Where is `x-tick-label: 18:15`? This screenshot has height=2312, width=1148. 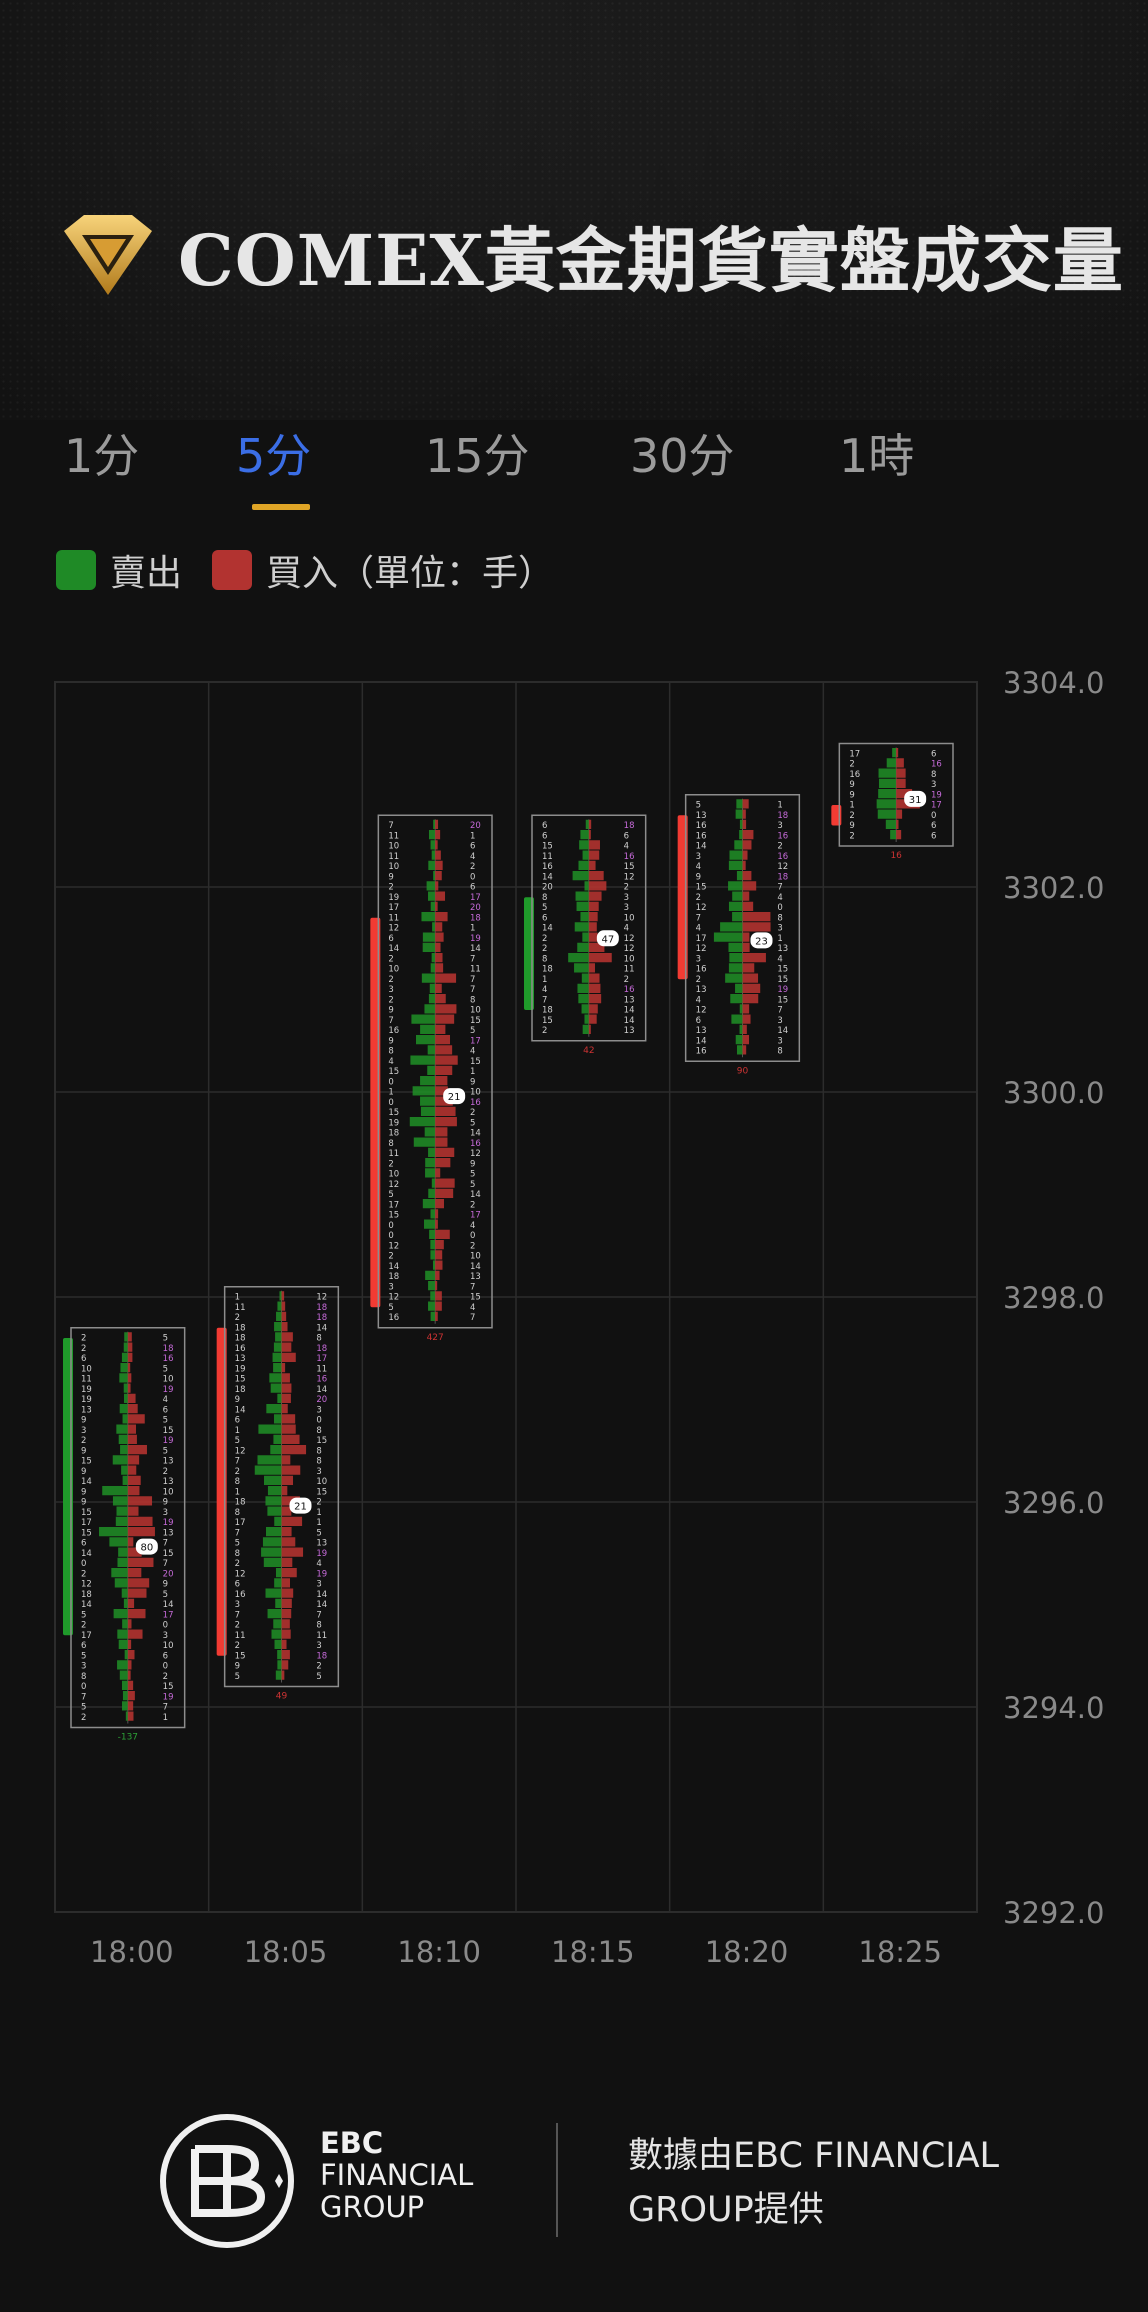 x-tick-label: 18:15 is located at coordinates (593, 1952).